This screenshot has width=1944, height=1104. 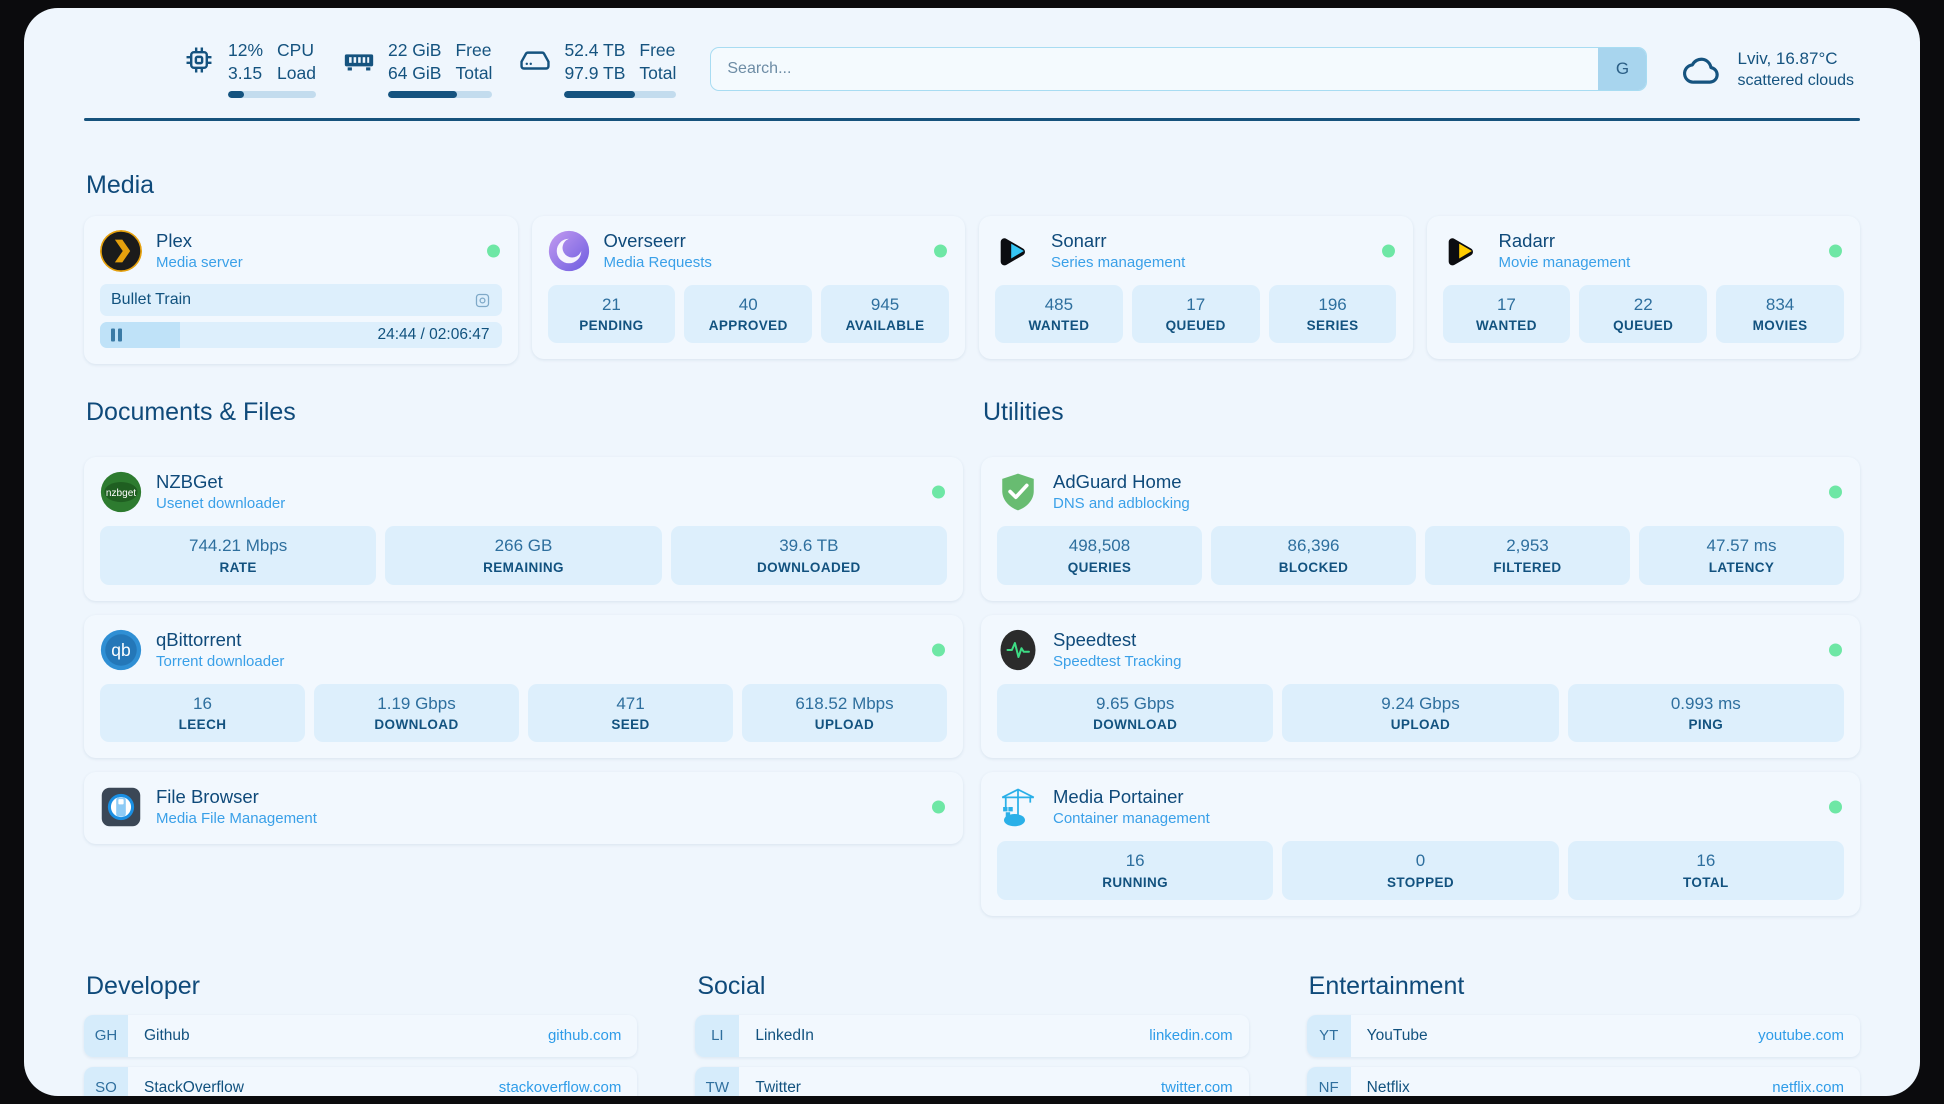 I want to click on service-name: AdGuard Home, so click(x=1117, y=482).